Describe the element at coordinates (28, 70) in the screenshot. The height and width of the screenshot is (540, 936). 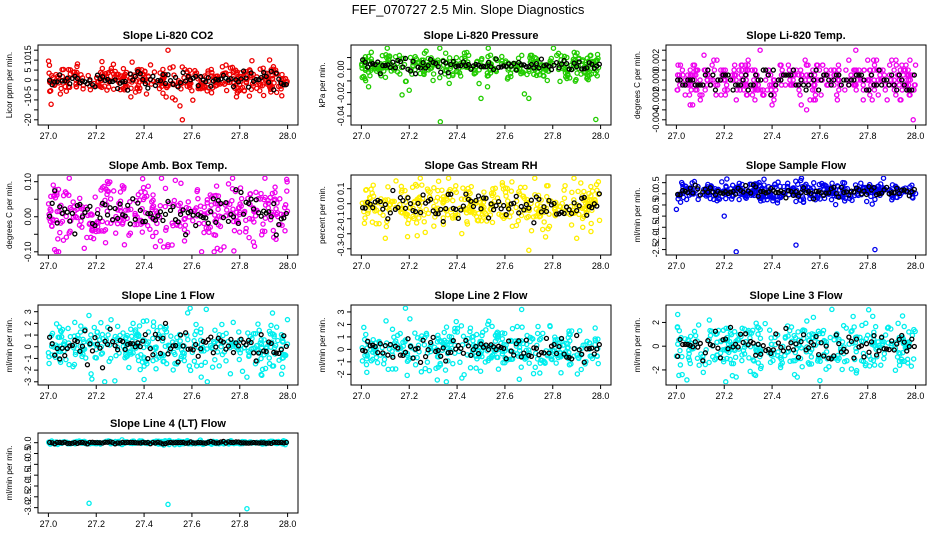
I see `y-tick-label: 5` at that location.